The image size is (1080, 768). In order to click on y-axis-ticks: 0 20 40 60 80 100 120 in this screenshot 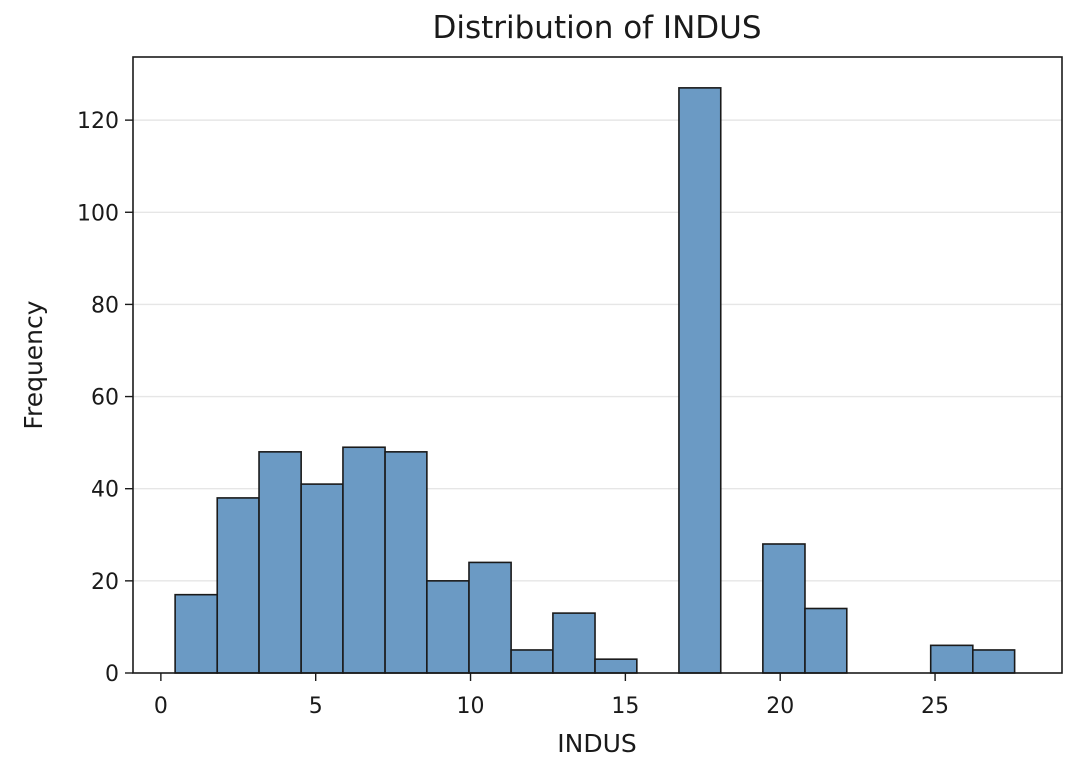, I will do `click(105, 398)`.